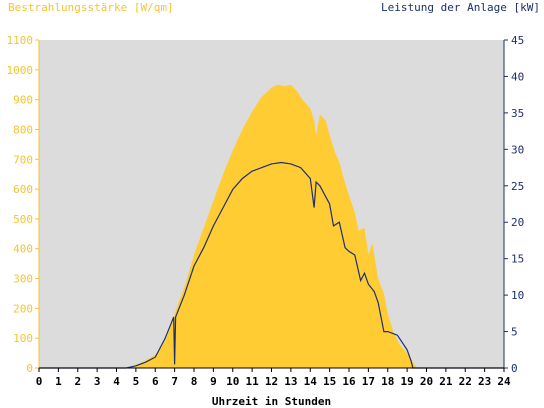  I want to click on x-tick-label: 19, so click(407, 381).